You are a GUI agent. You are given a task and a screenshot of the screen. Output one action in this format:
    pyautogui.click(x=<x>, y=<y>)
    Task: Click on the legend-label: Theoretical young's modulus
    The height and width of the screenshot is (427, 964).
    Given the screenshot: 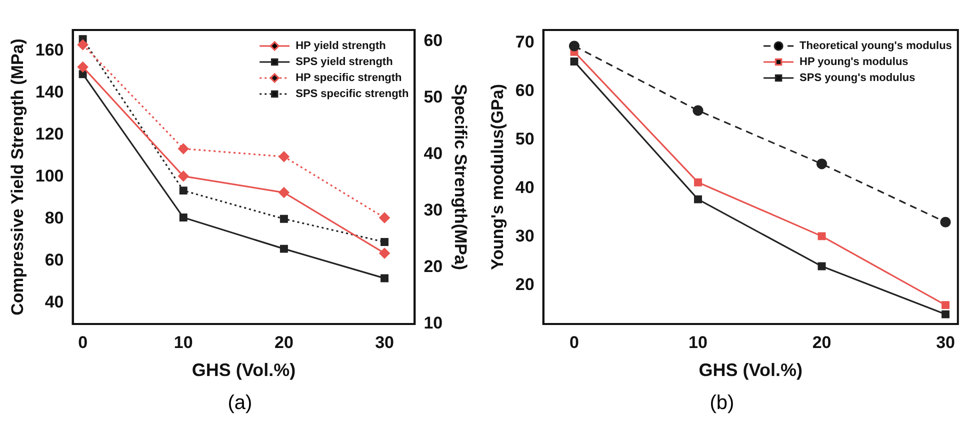 What is the action you would take?
    pyautogui.click(x=876, y=46)
    